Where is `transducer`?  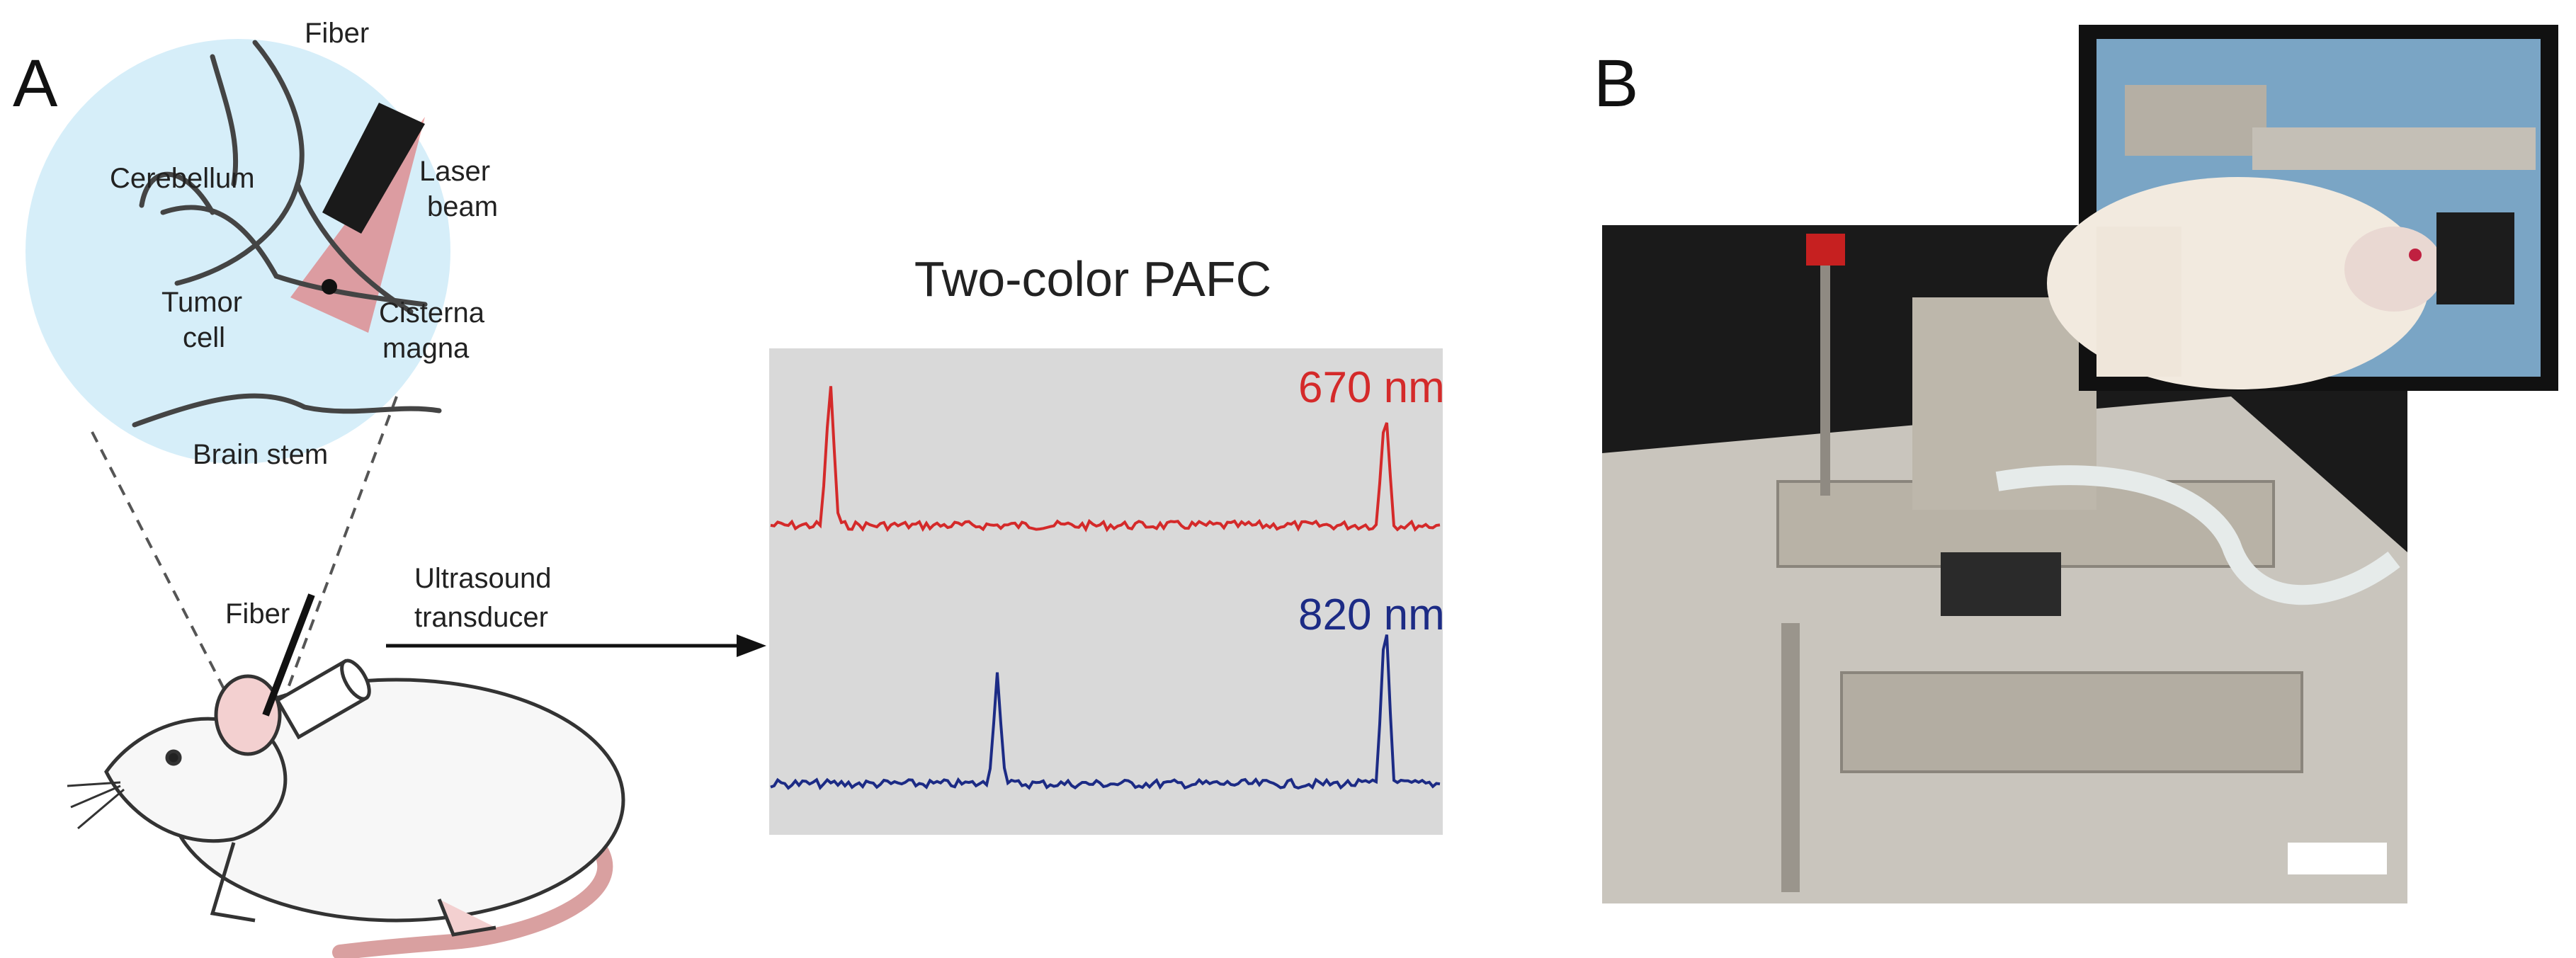
transducer is located at coordinates (323, 699).